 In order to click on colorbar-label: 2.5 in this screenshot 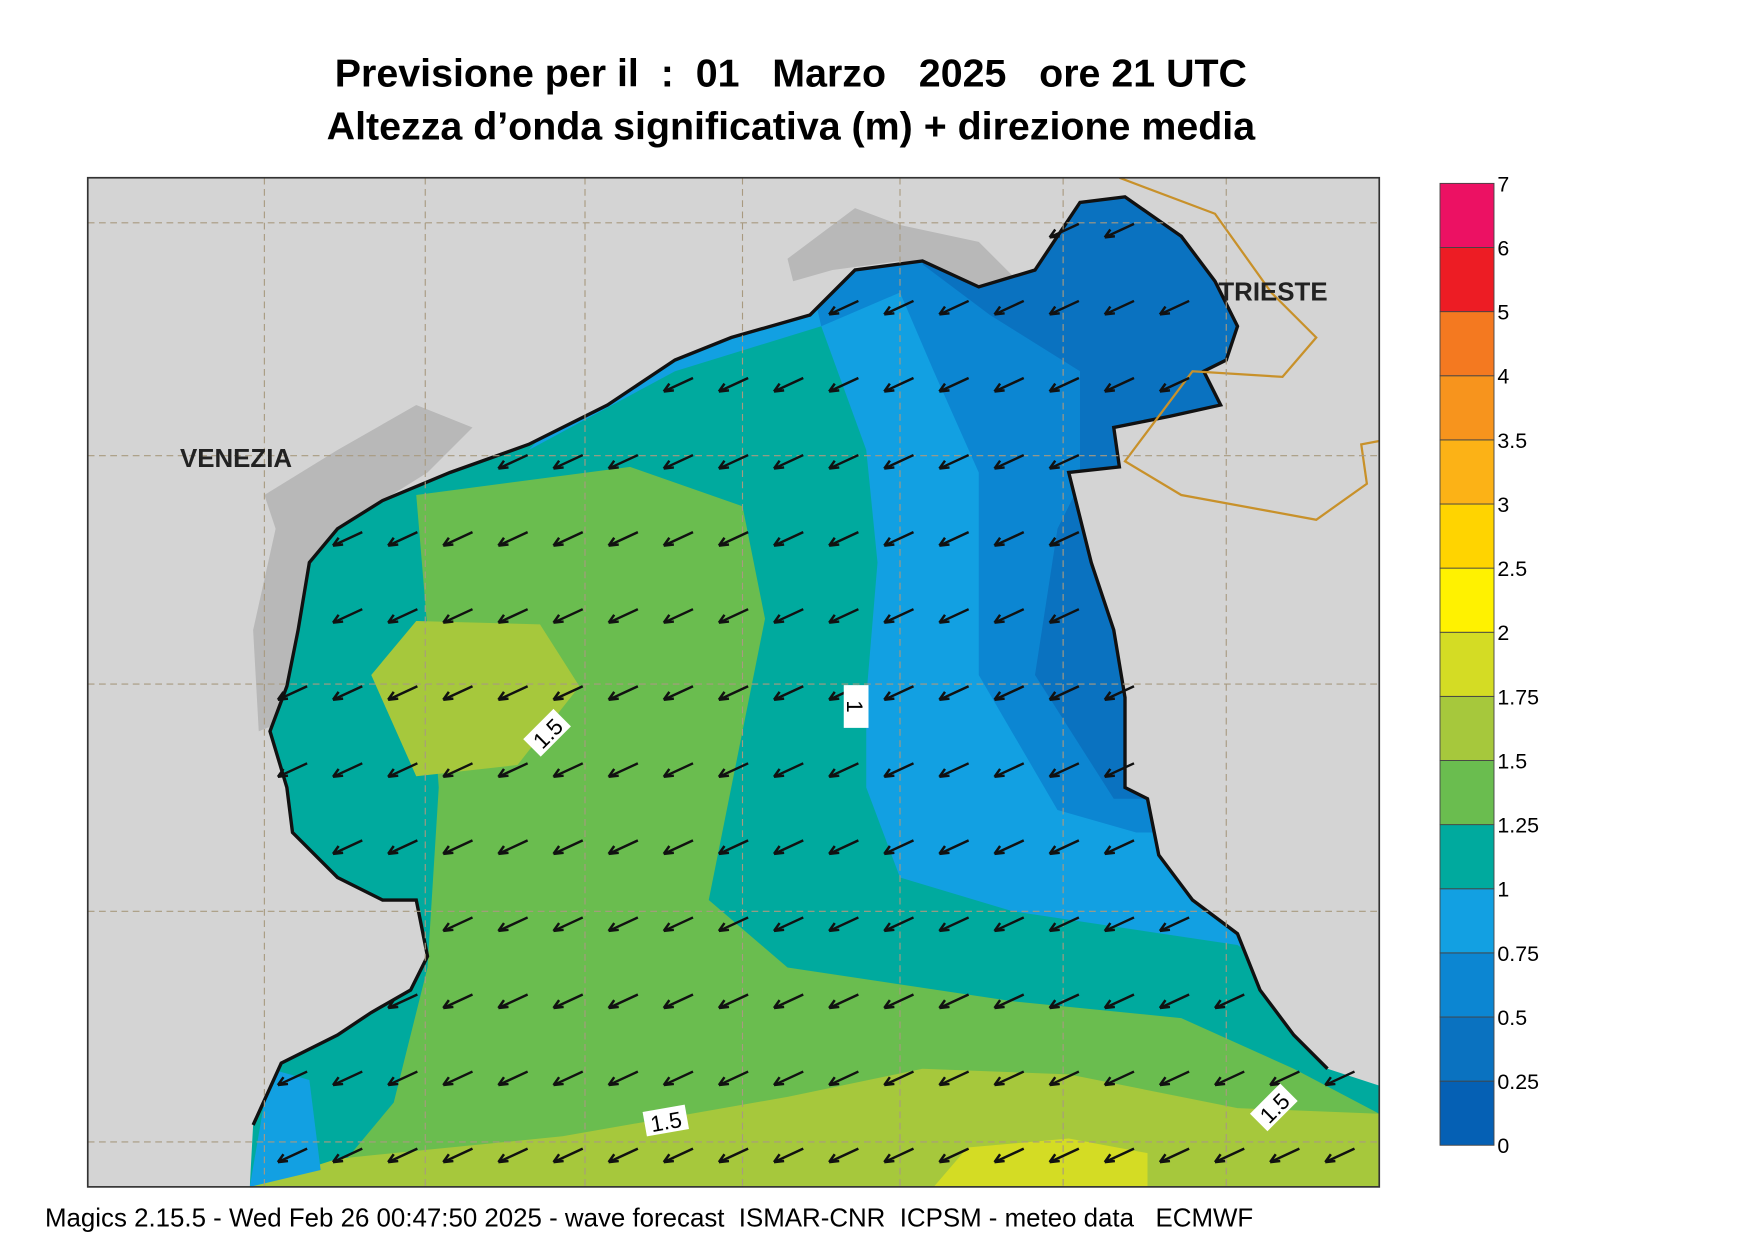, I will do `click(1512, 569)`.